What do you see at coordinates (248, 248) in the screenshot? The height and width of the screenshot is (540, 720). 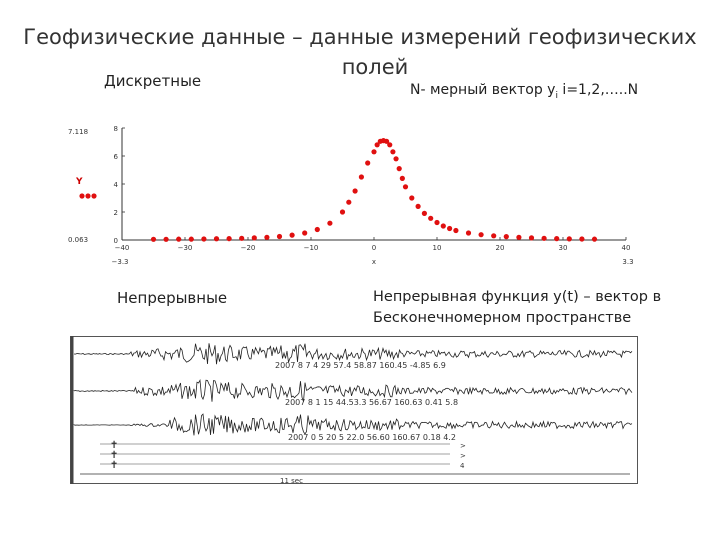 I see `x-tick-label: −20` at bounding box center [248, 248].